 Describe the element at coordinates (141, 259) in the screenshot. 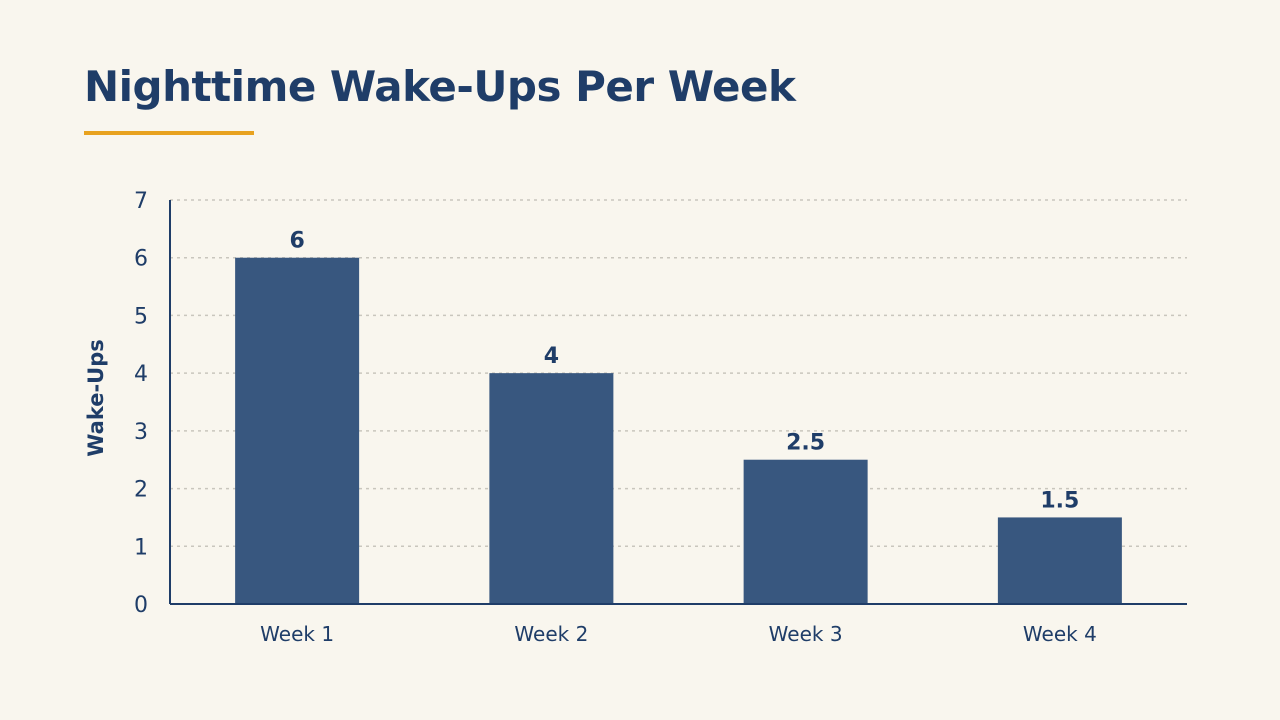

I see `y-tick-label: 6` at that location.